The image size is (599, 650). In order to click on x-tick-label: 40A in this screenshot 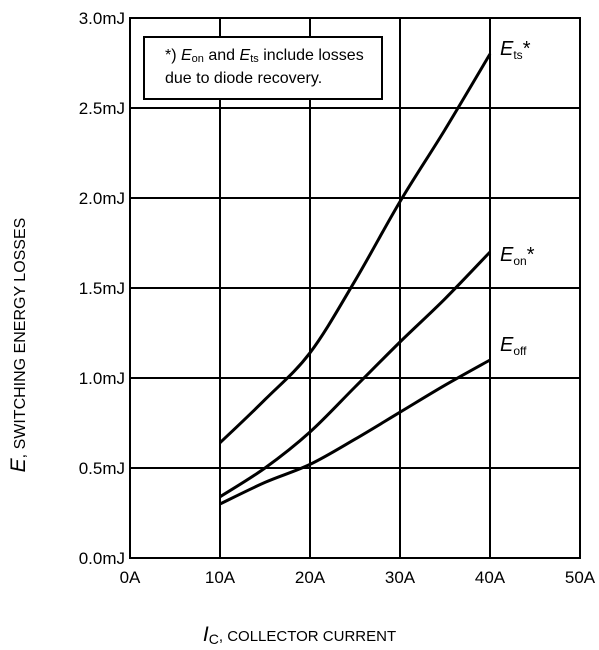, I will do `click(490, 577)`.